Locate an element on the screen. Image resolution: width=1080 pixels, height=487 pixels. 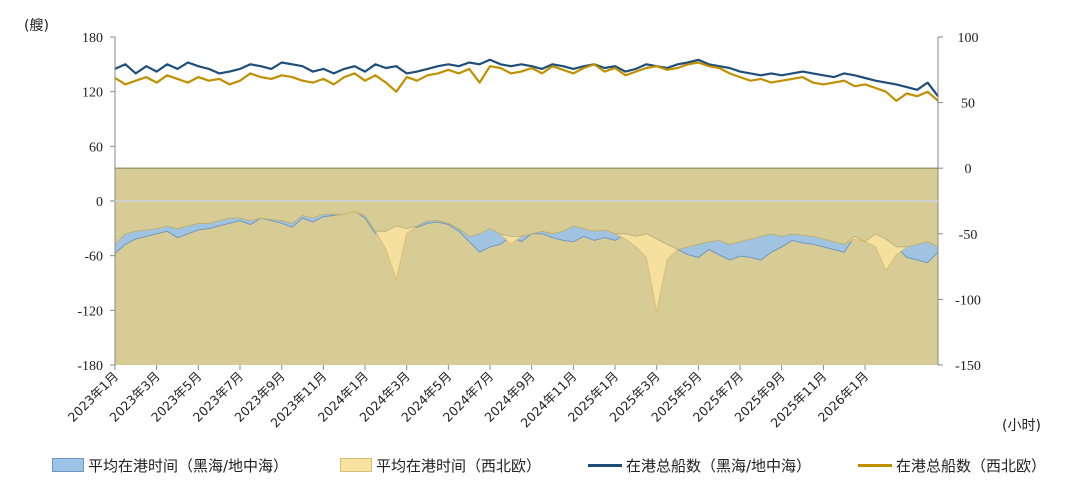
left-tick-label: -60 is located at coordinates (93, 257).